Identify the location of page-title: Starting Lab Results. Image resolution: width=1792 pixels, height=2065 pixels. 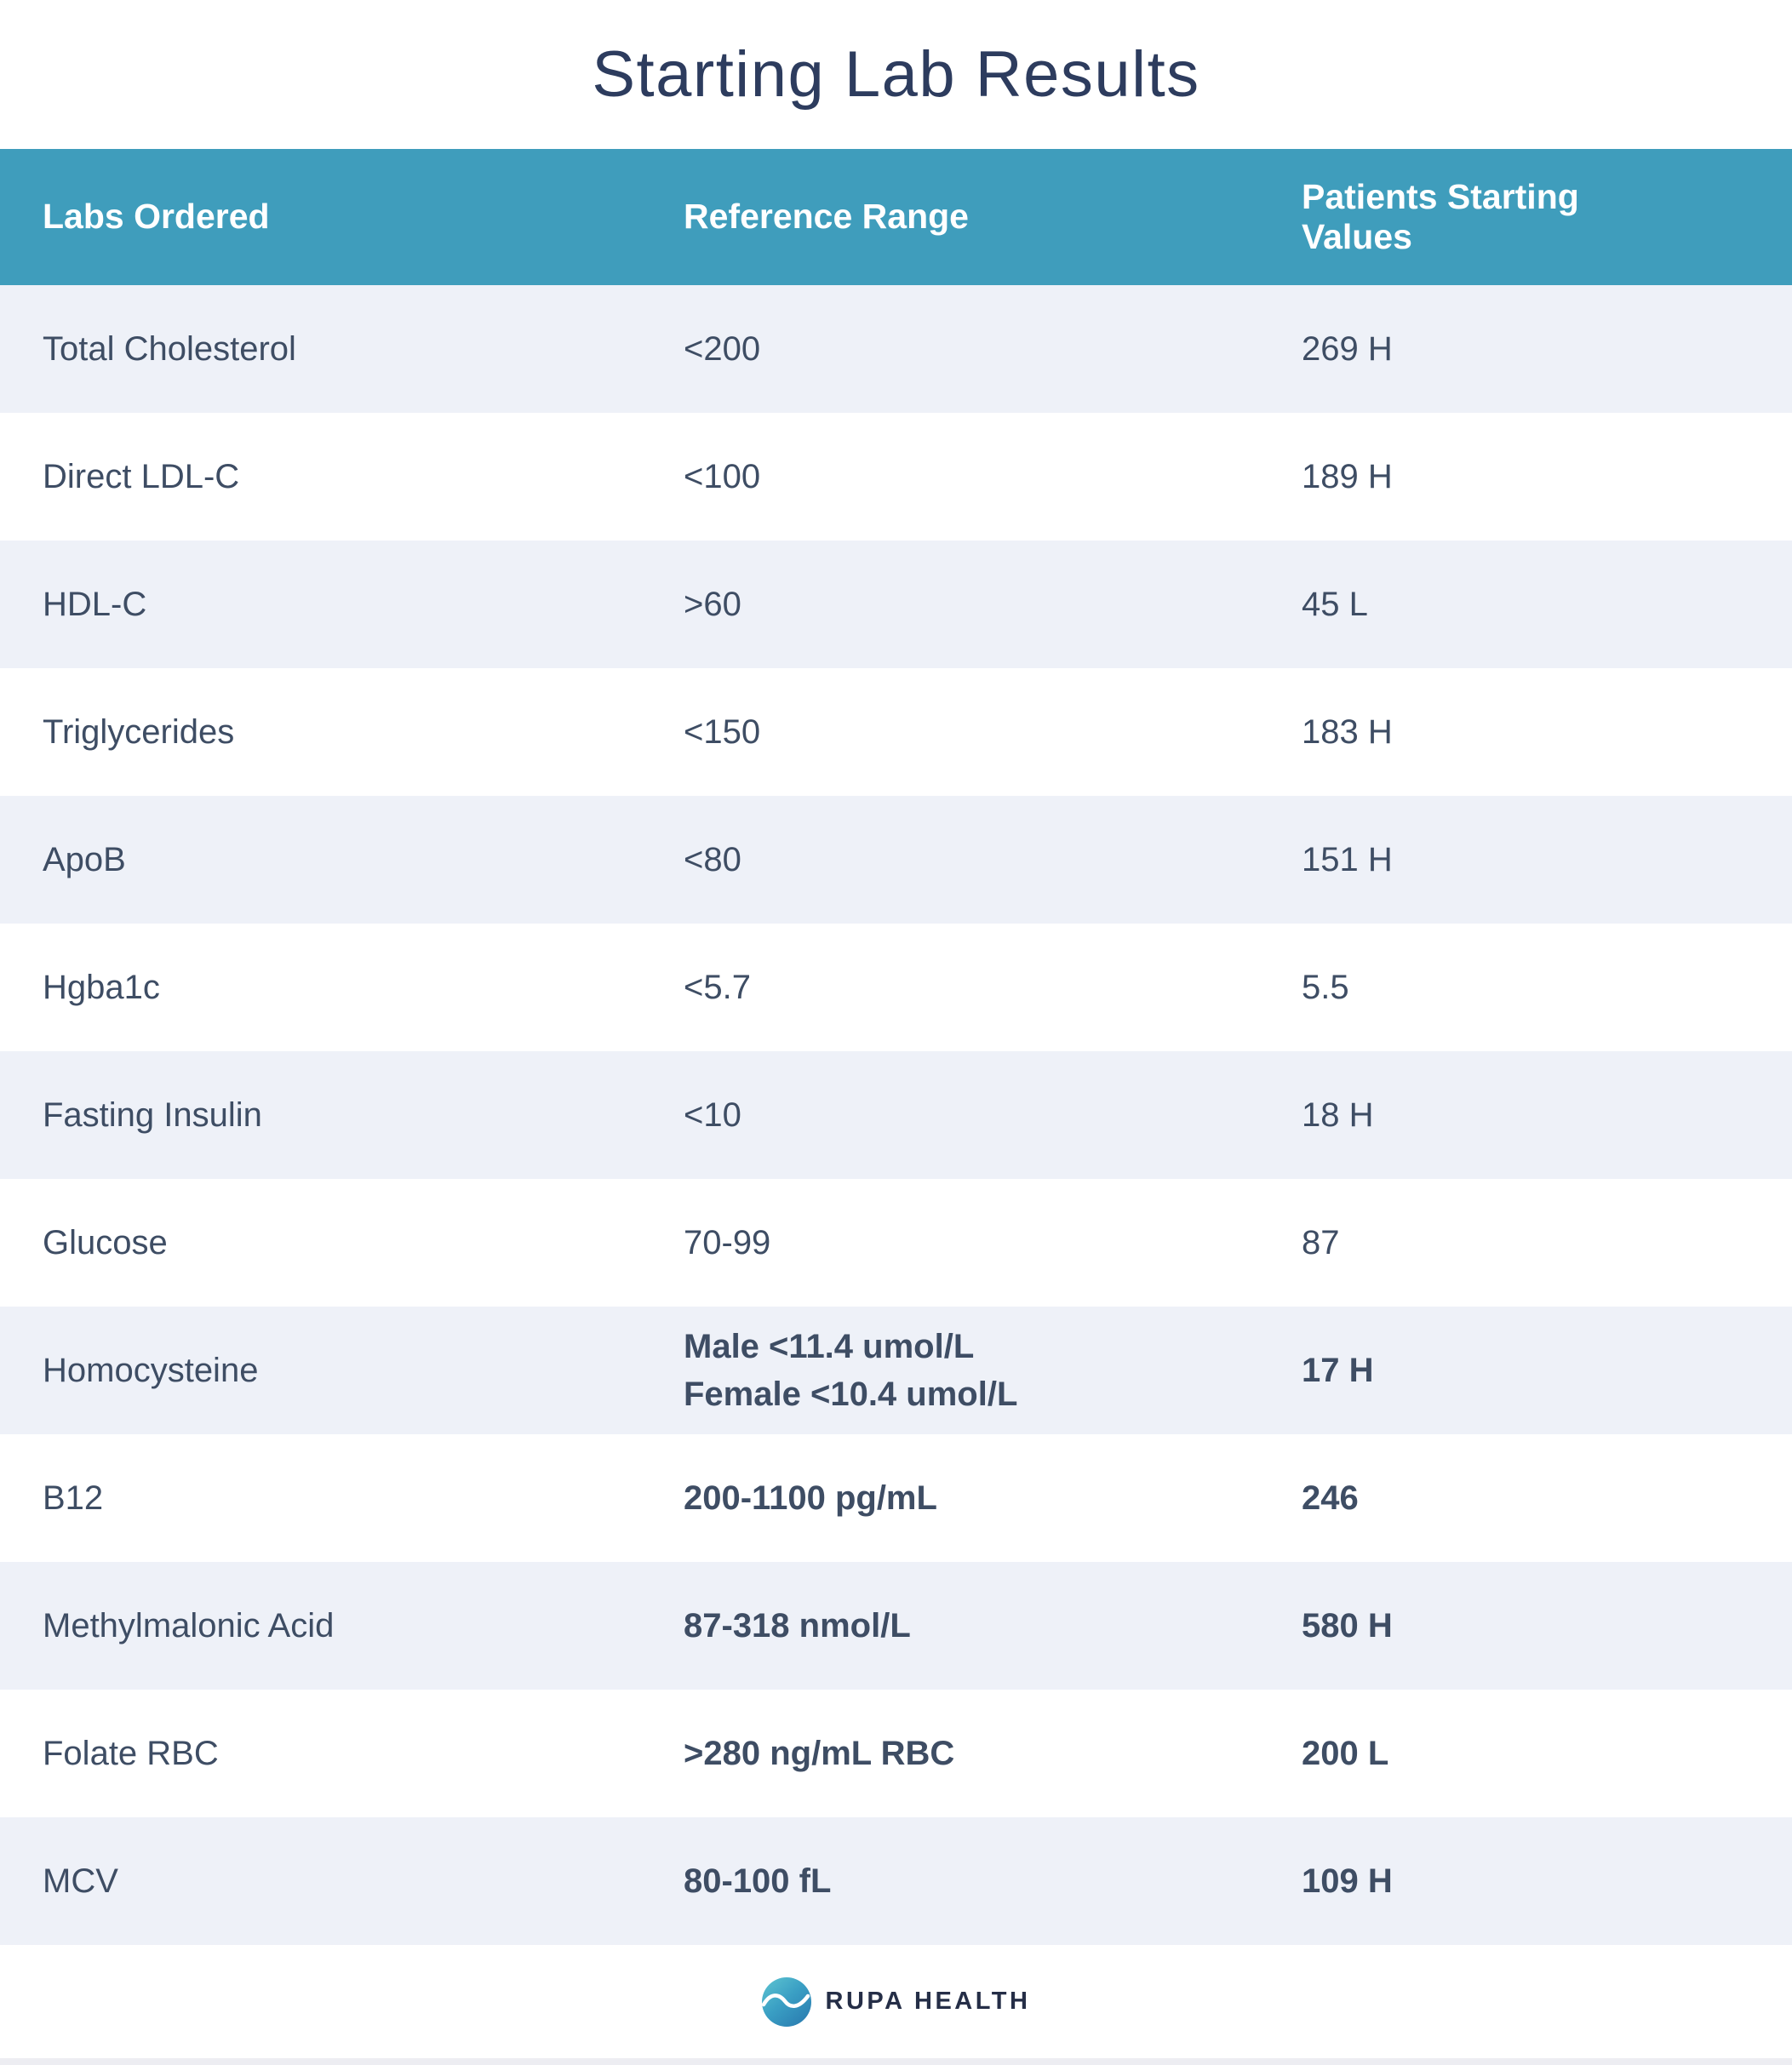
(896, 74).